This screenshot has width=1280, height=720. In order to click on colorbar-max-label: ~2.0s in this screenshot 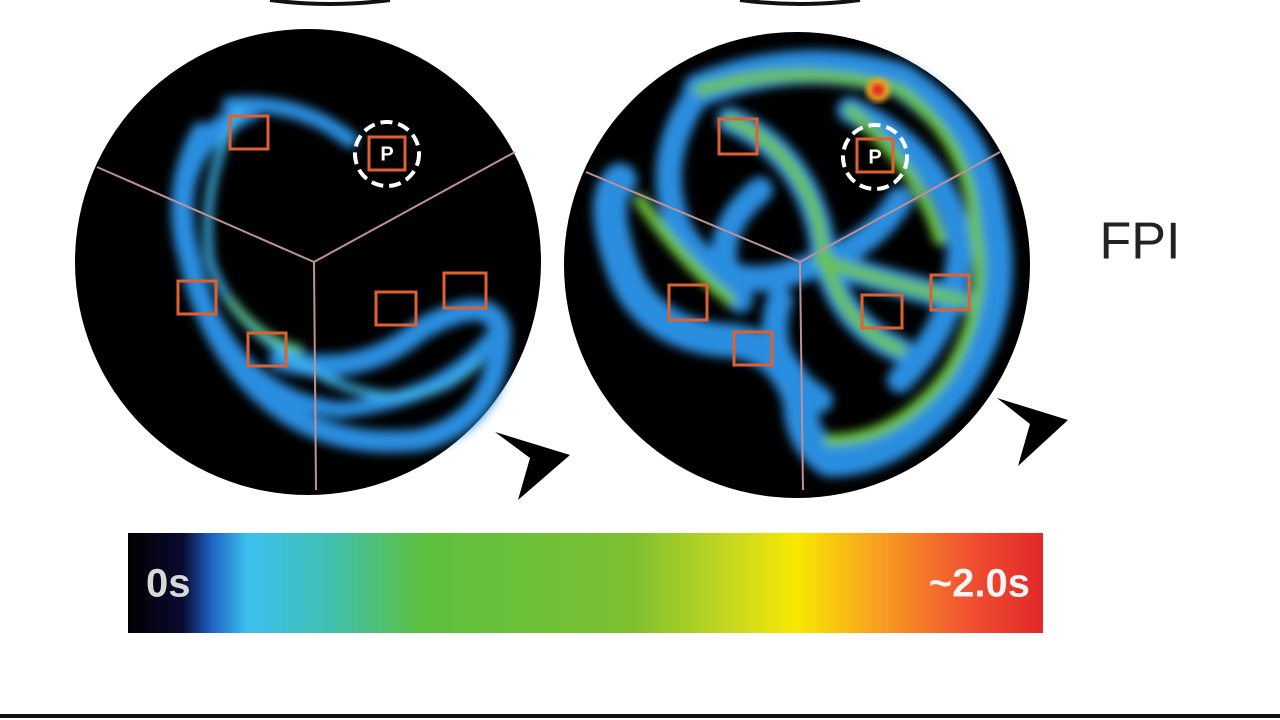, I will do `click(979, 584)`.